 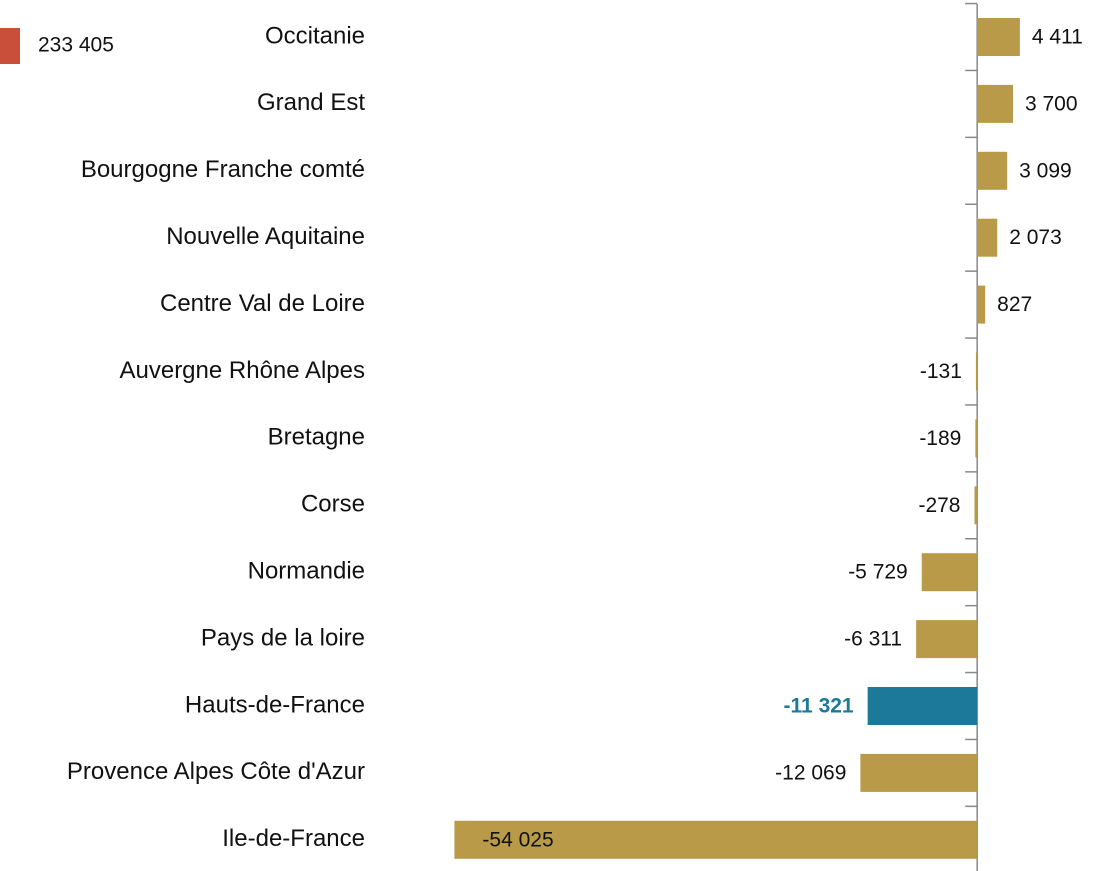 What do you see at coordinates (941, 371) in the screenshot?
I see `value-label: -131` at bounding box center [941, 371].